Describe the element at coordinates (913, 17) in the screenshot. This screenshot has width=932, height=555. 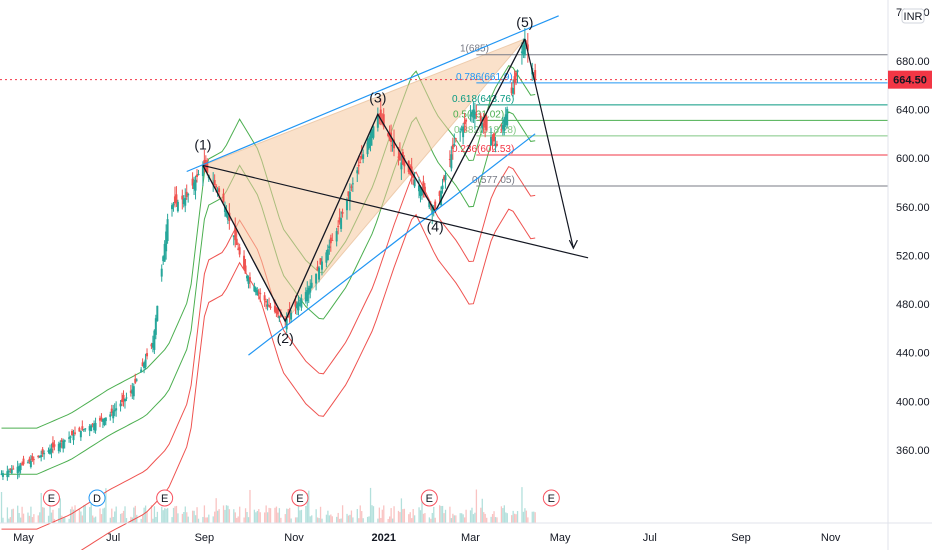
I see `currency-label: INR` at that location.